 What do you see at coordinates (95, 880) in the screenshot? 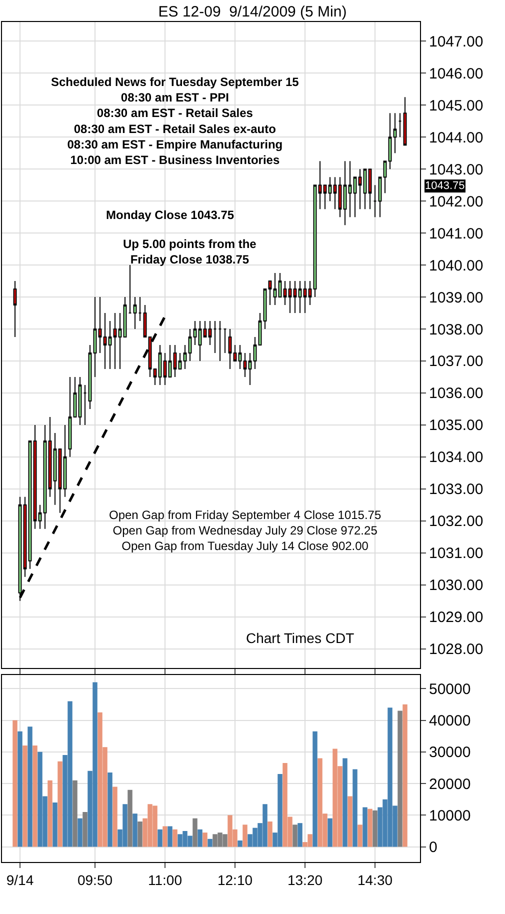
I see `x-tick-label: 09:50` at bounding box center [95, 880].